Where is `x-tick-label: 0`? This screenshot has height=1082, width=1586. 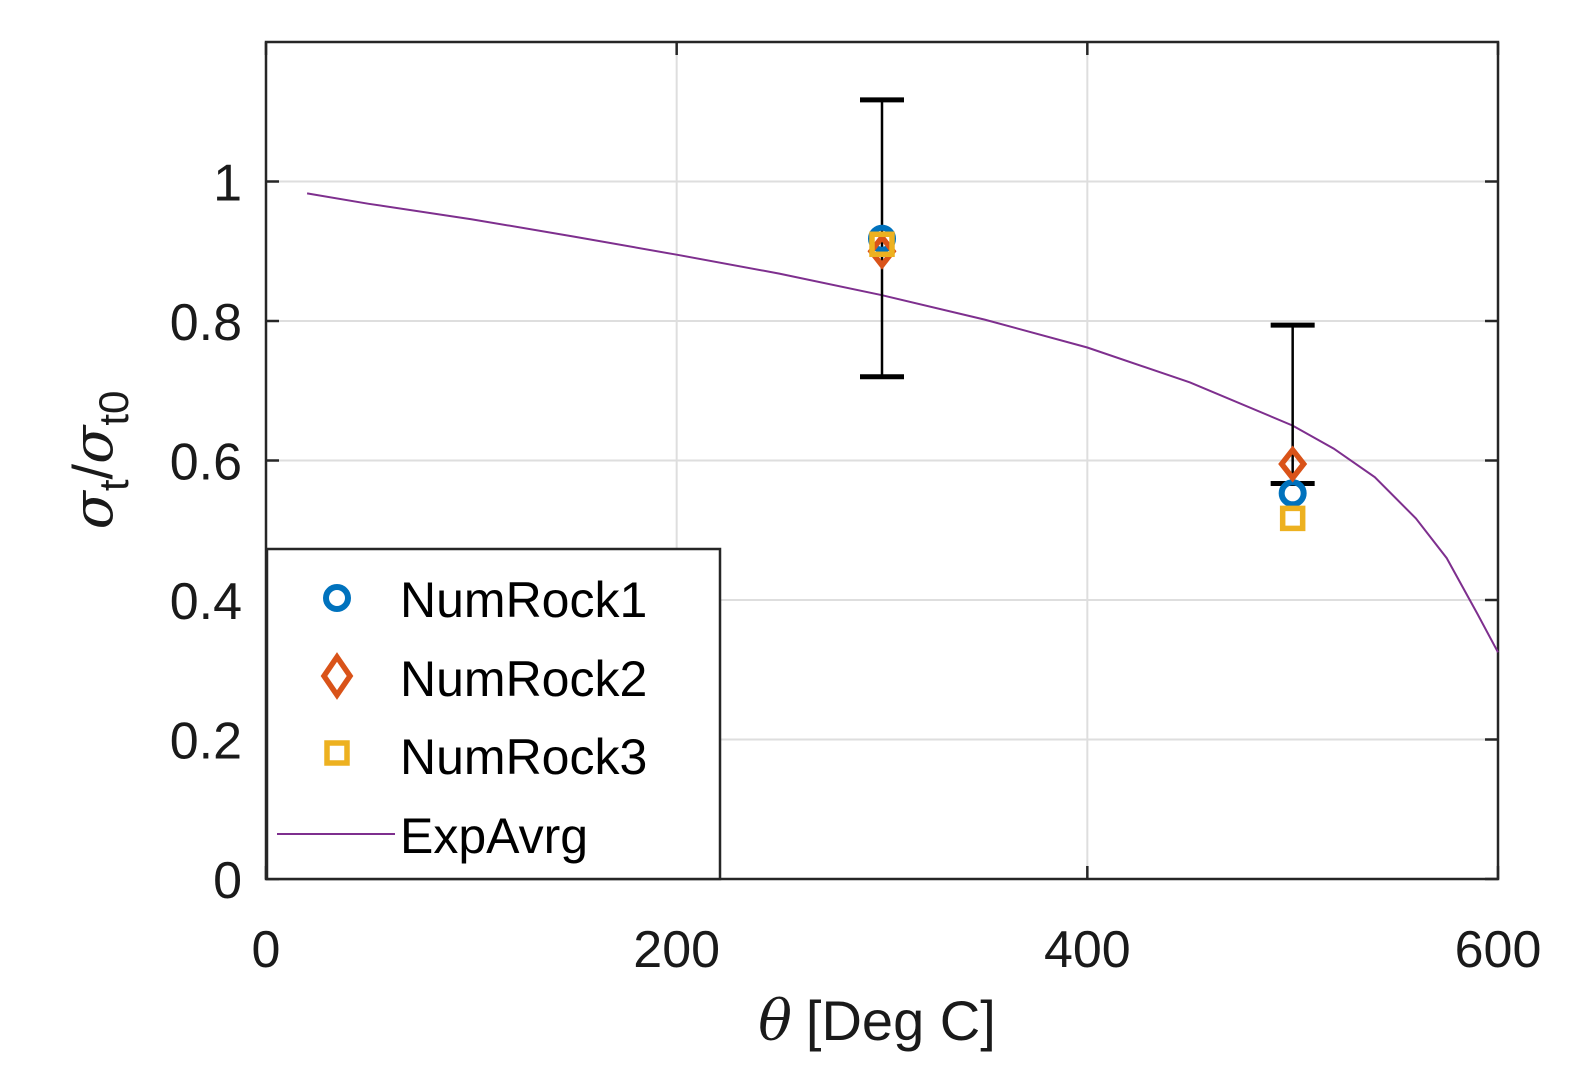
x-tick-label: 0 is located at coordinates (266, 950).